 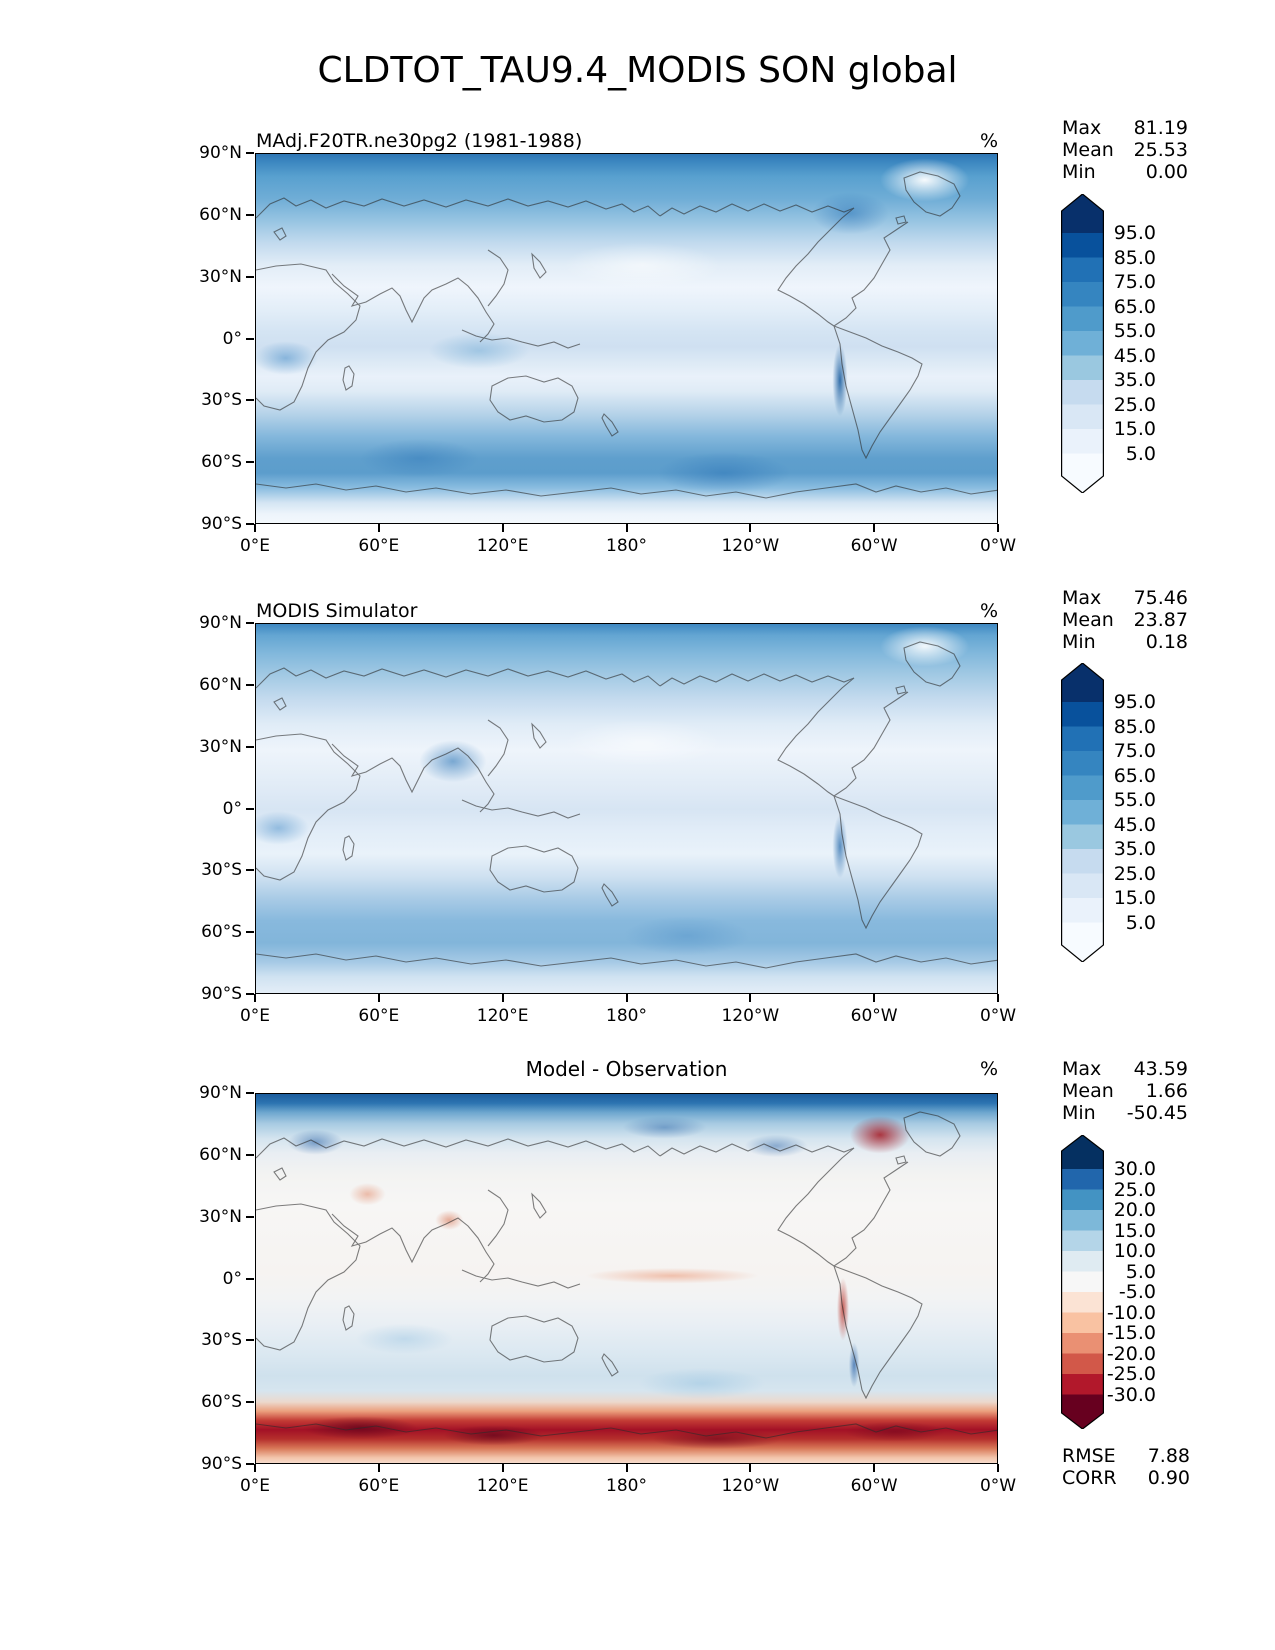 I want to click on stat-label: CORR, so click(x=1089, y=1478).